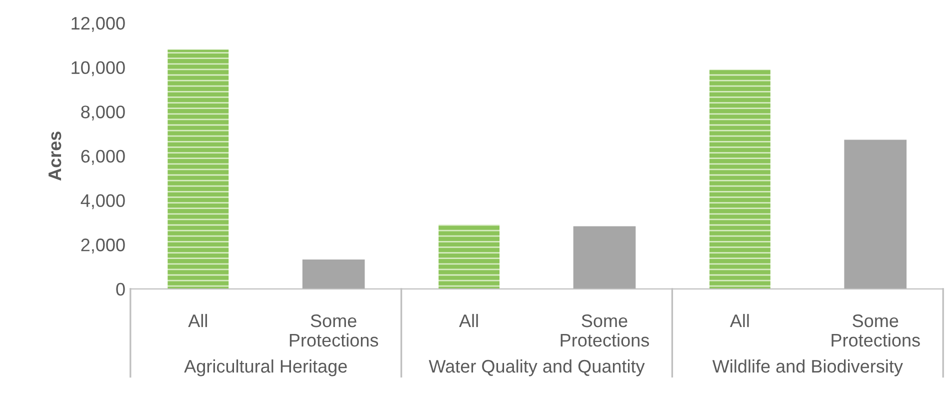 The height and width of the screenshot is (403, 945). What do you see at coordinates (103, 113) in the screenshot?
I see `y-tick-label: 8,000` at bounding box center [103, 113].